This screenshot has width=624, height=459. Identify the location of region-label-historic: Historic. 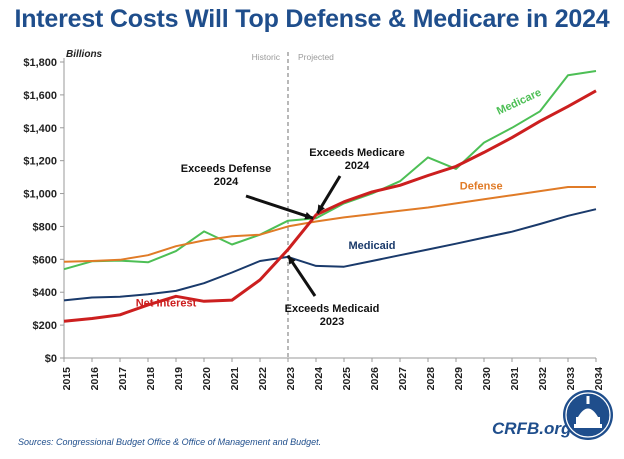
(266, 57).